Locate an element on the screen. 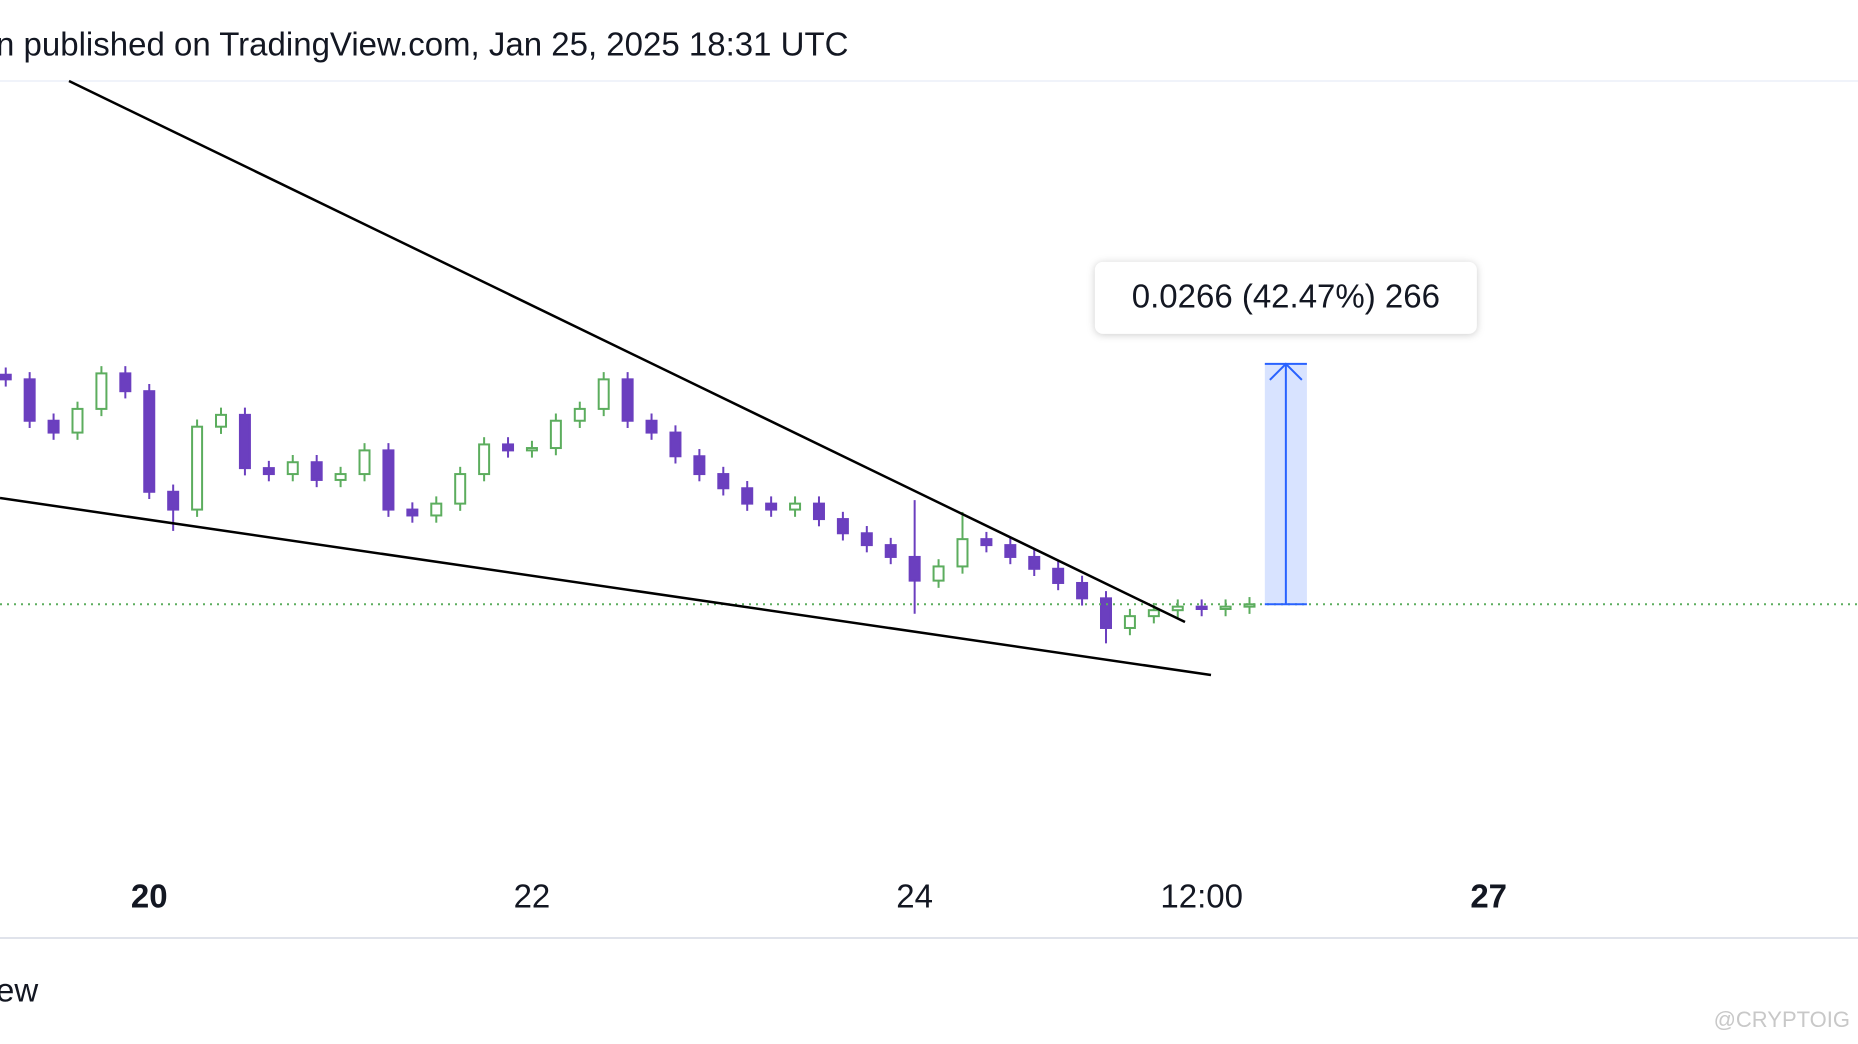 Image resolution: width=1858 pixels, height=1044 pixels. measure-arrowhead is located at coordinates (1286, 371).